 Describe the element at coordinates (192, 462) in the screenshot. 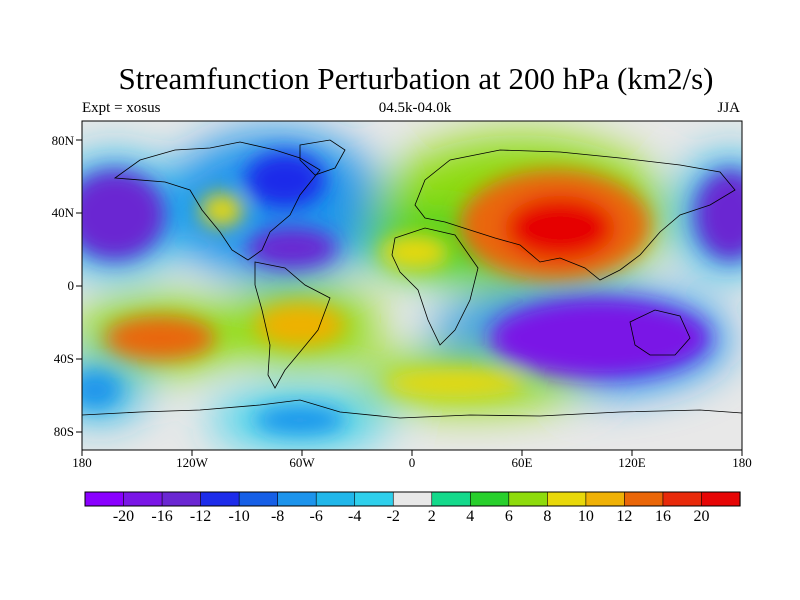

I see `lon-label-120w: 120W` at that location.